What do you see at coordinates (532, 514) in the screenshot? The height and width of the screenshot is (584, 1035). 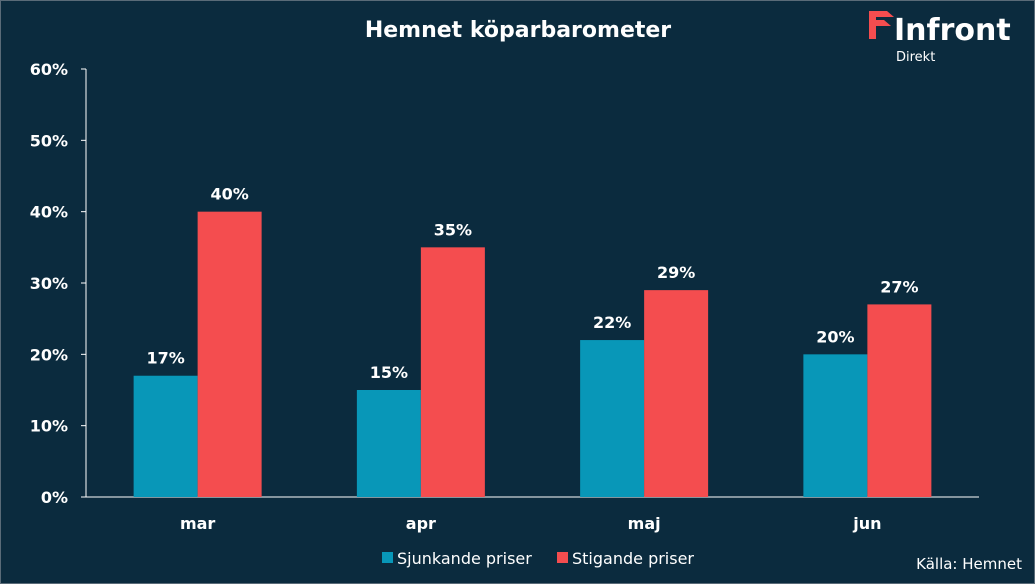 I see `x-axis: mar apr maj jun` at bounding box center [532, 514].